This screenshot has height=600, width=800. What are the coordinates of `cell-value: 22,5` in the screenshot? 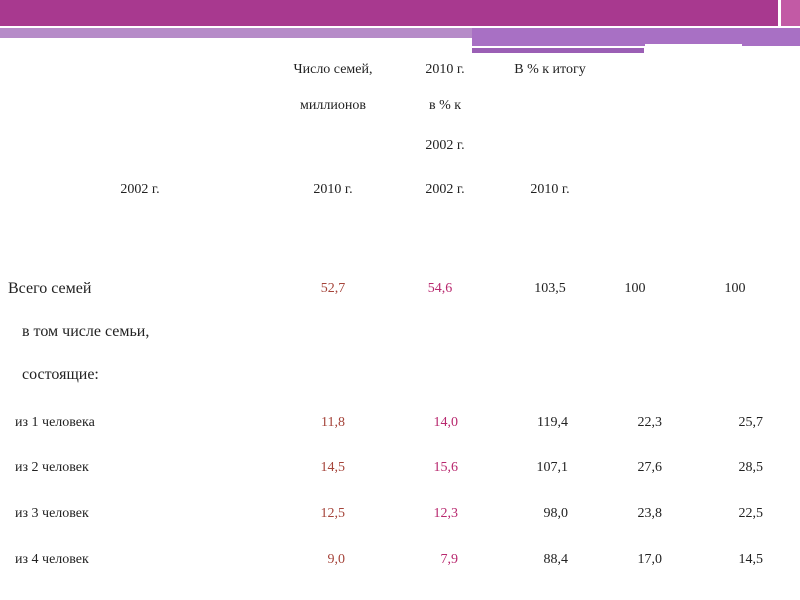 It's located at (751, 513).